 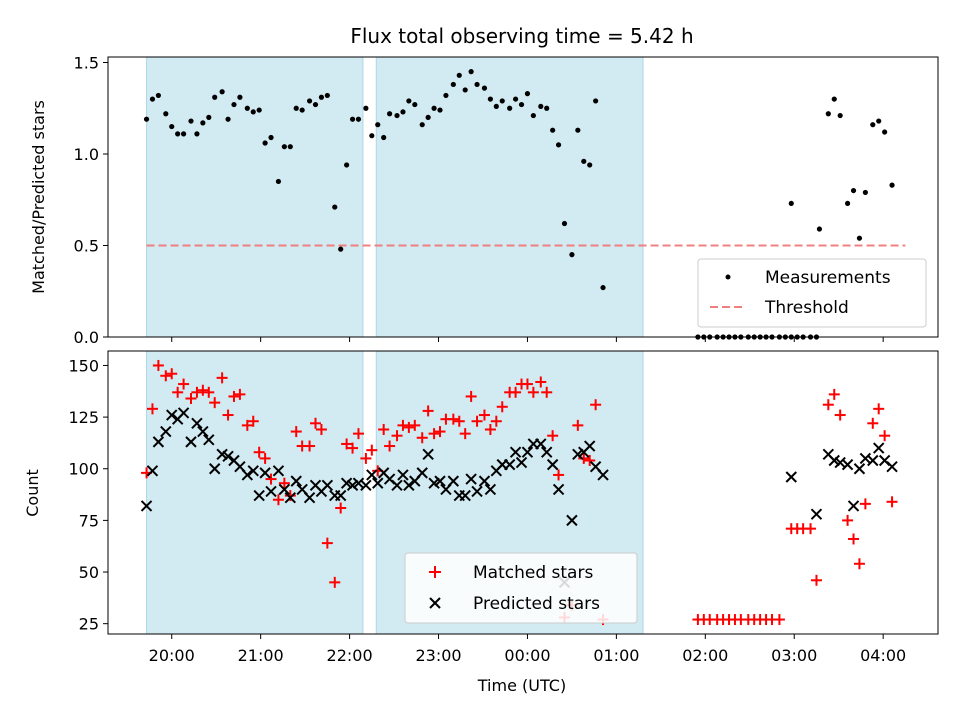 What do you see at coordinates (88, 495) in the screenshot?
I see `bottom-y-ticks: 25 50 75 100 125 150` at bounding box center [88, 495].